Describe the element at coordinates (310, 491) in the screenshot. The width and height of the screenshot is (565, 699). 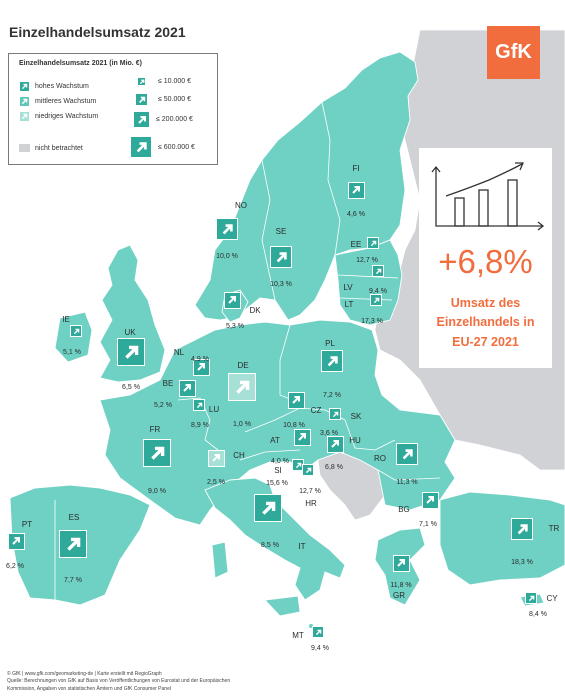
I see `country-value-hr: 12,7 %` at that location.